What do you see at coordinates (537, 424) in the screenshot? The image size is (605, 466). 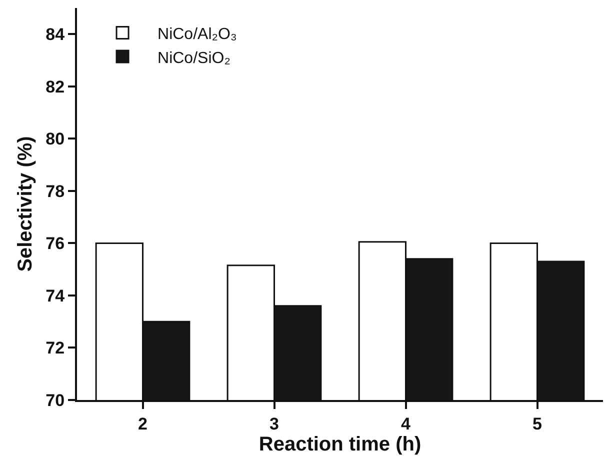 I see `x-tick-label: 5` at bounding box center [537, 424].